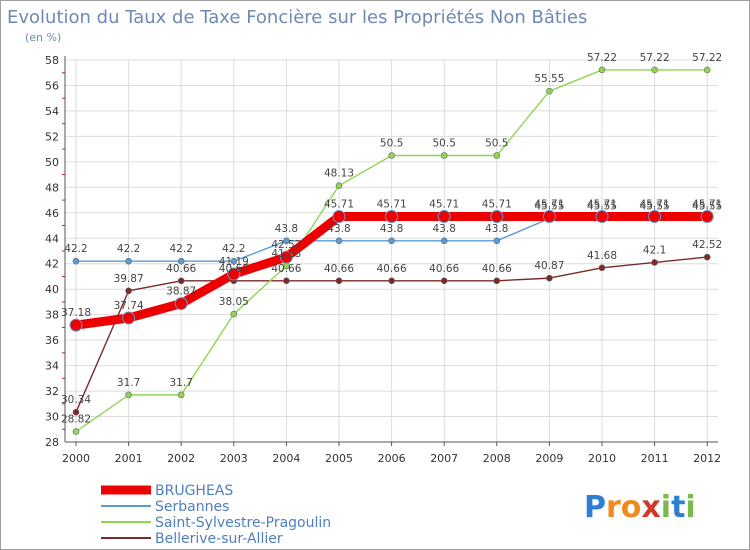 This screenshot has width=750, height=550. Describe the element at coordinates (52, 264) in the screenshot. I see `y-tick-label: 42` at that location.